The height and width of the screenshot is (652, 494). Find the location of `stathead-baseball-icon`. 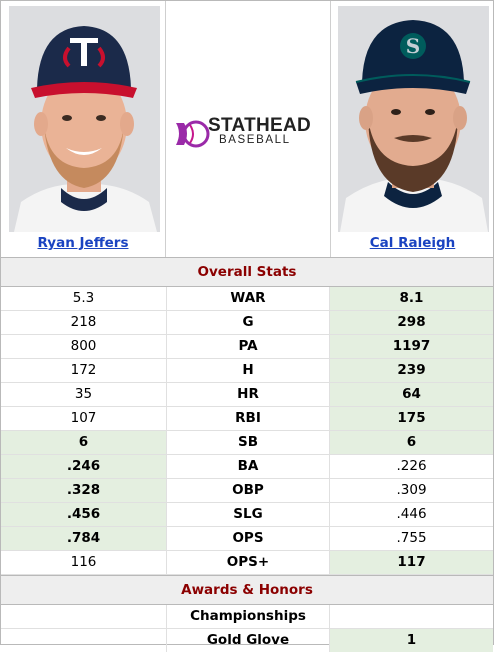

stathead-baseball-icon is located at coordinates (193, 134).